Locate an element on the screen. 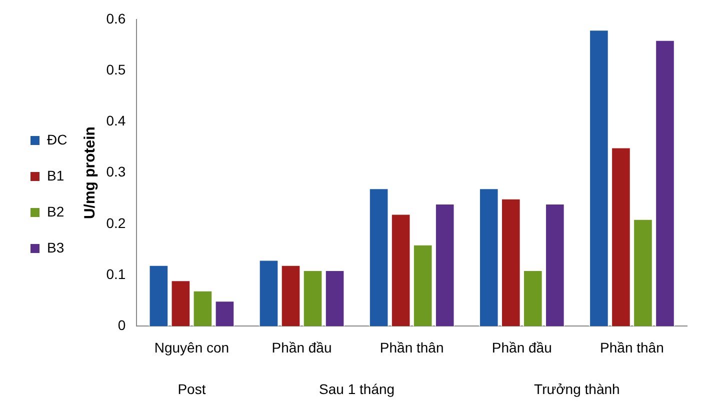 This screenshot has height=407, width=705. x-tick-label: Nguyên con is located at coordinates (192, 347).